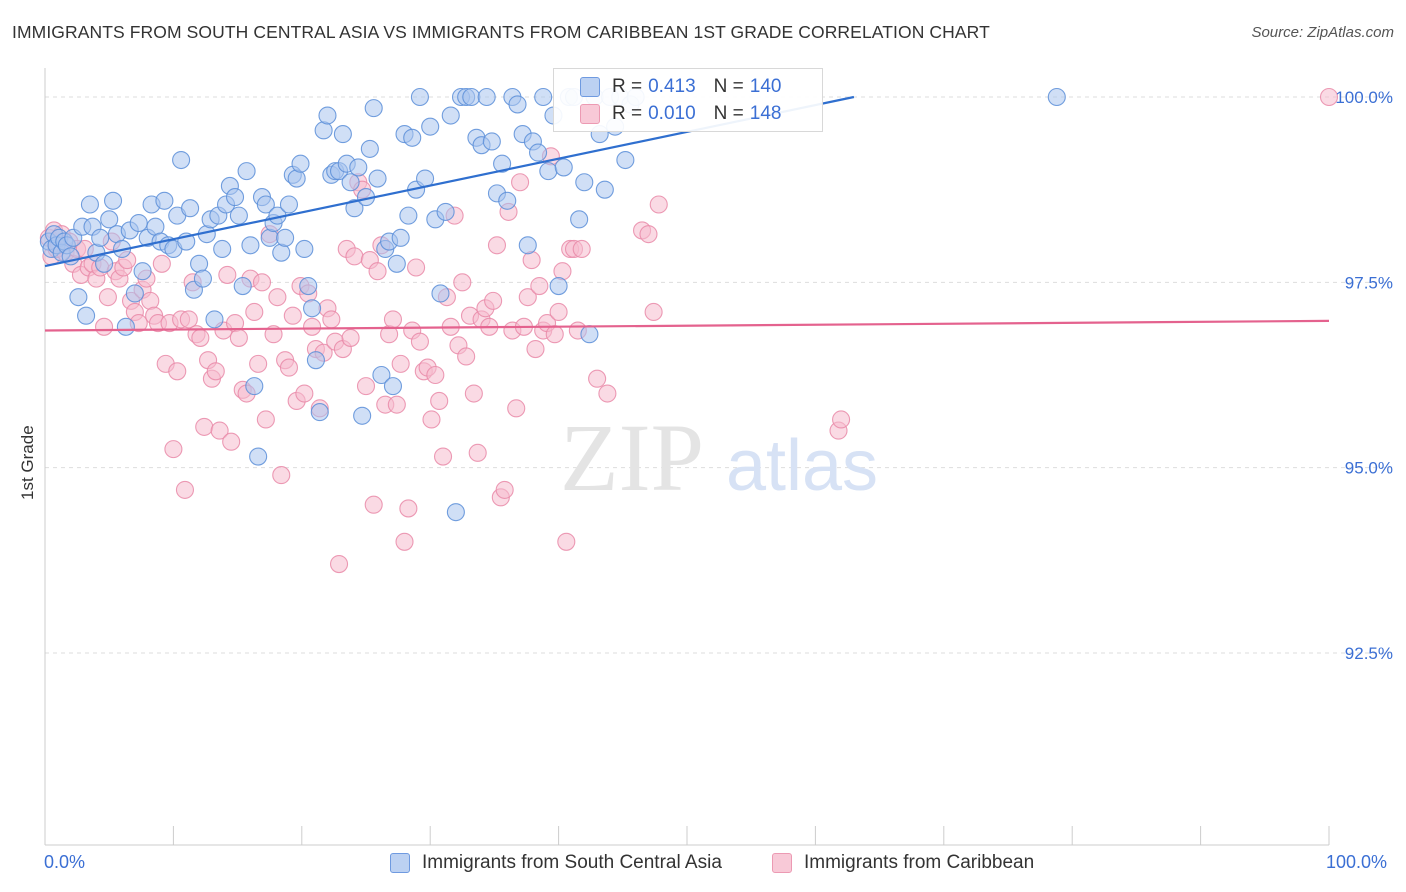 The width and height of the screenshot is (1406, 892). I want to click on trend-line-caribbean, so click(687, 325).